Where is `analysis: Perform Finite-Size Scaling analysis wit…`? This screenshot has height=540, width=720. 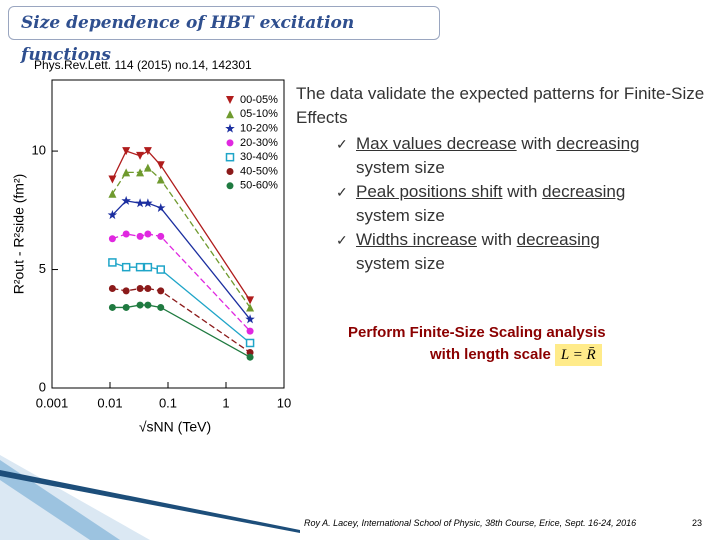
analysis: Perform Finite-Size Scaling analysis wit… is located at coordinates (477, 344).